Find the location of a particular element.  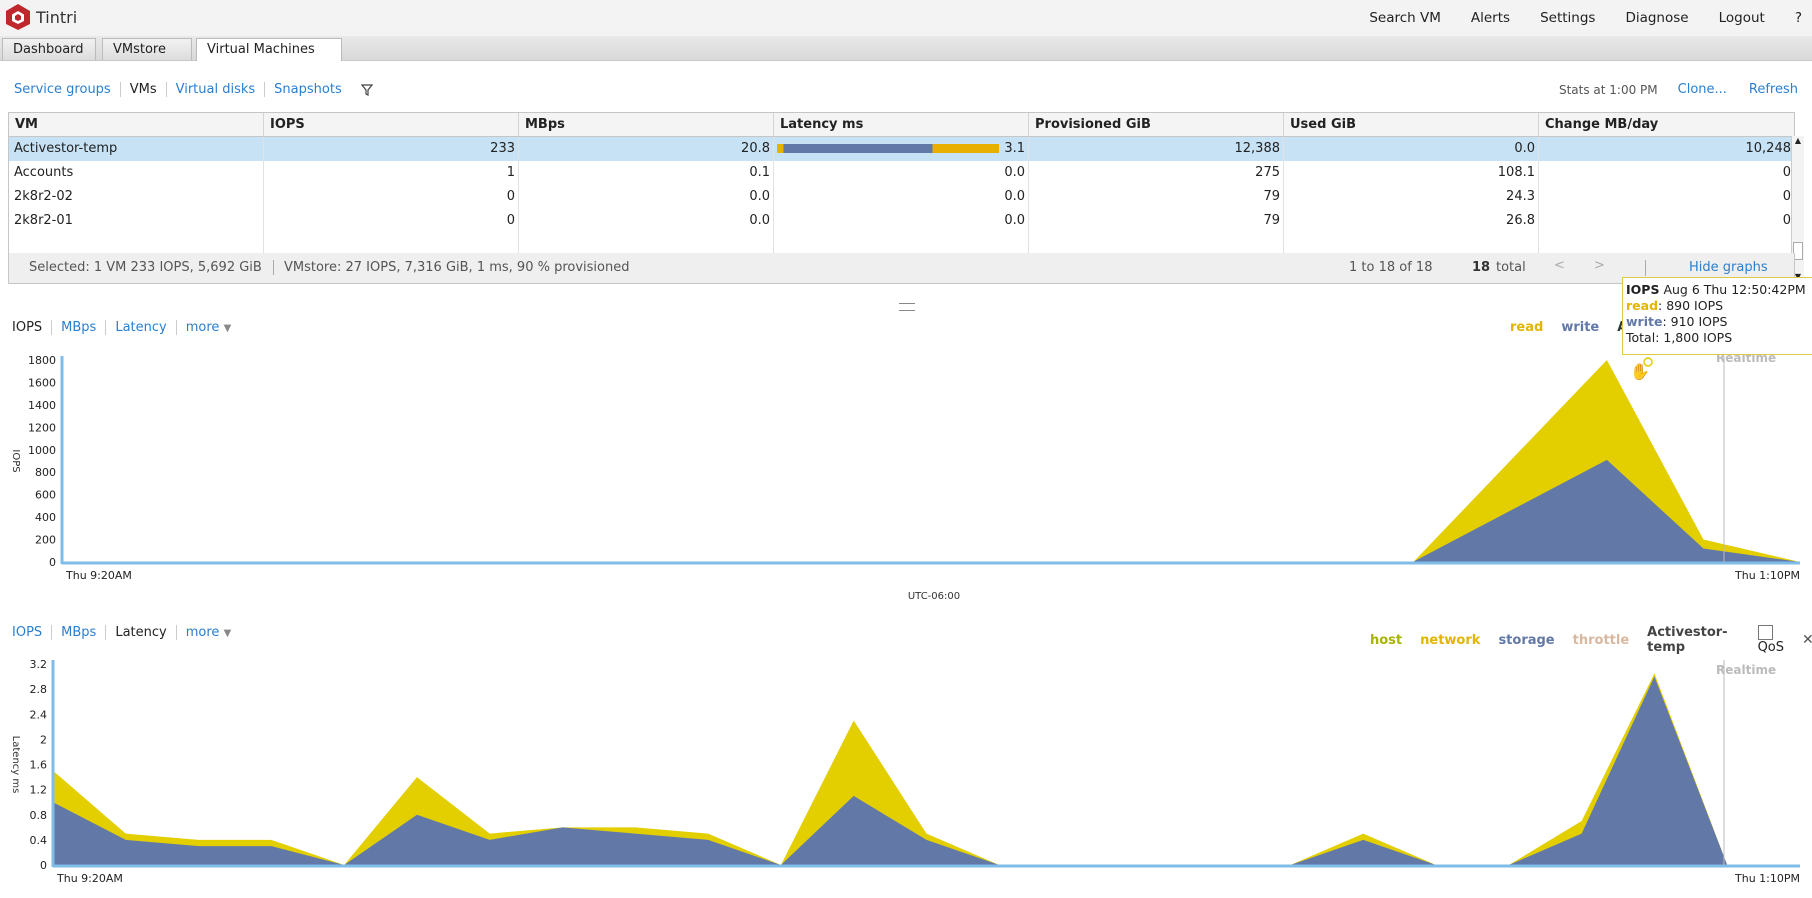

graph2-tab-more: more ▼ is located at coordinates (209, 632).